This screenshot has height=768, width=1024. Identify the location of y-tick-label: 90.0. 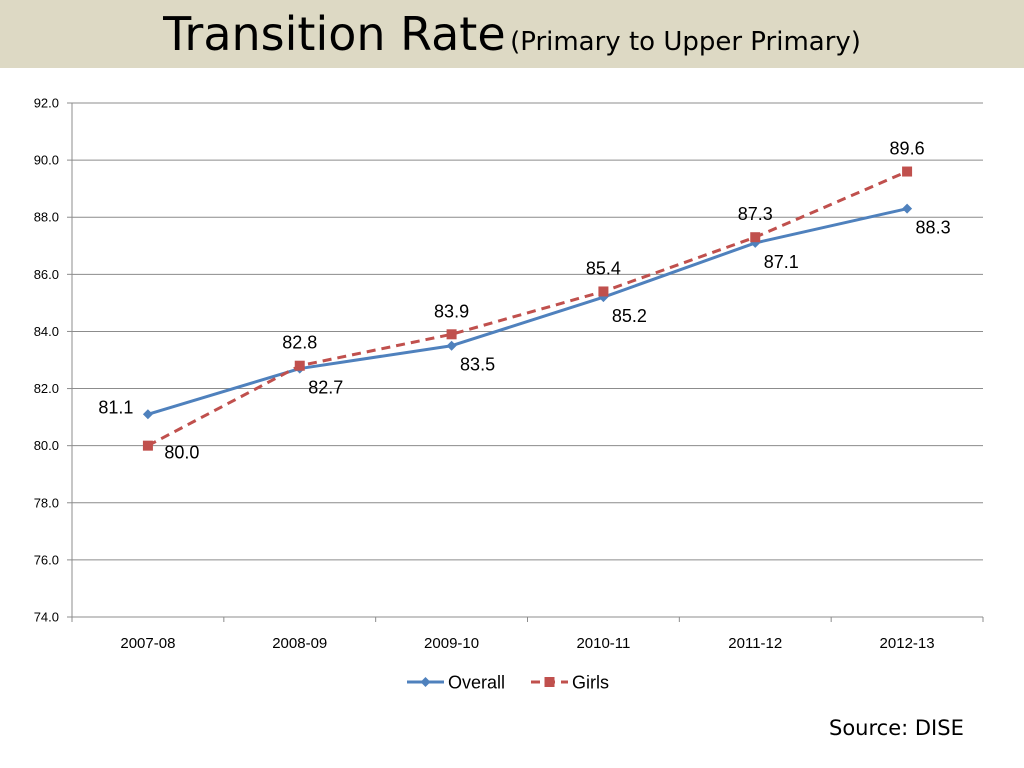
(46, 160).